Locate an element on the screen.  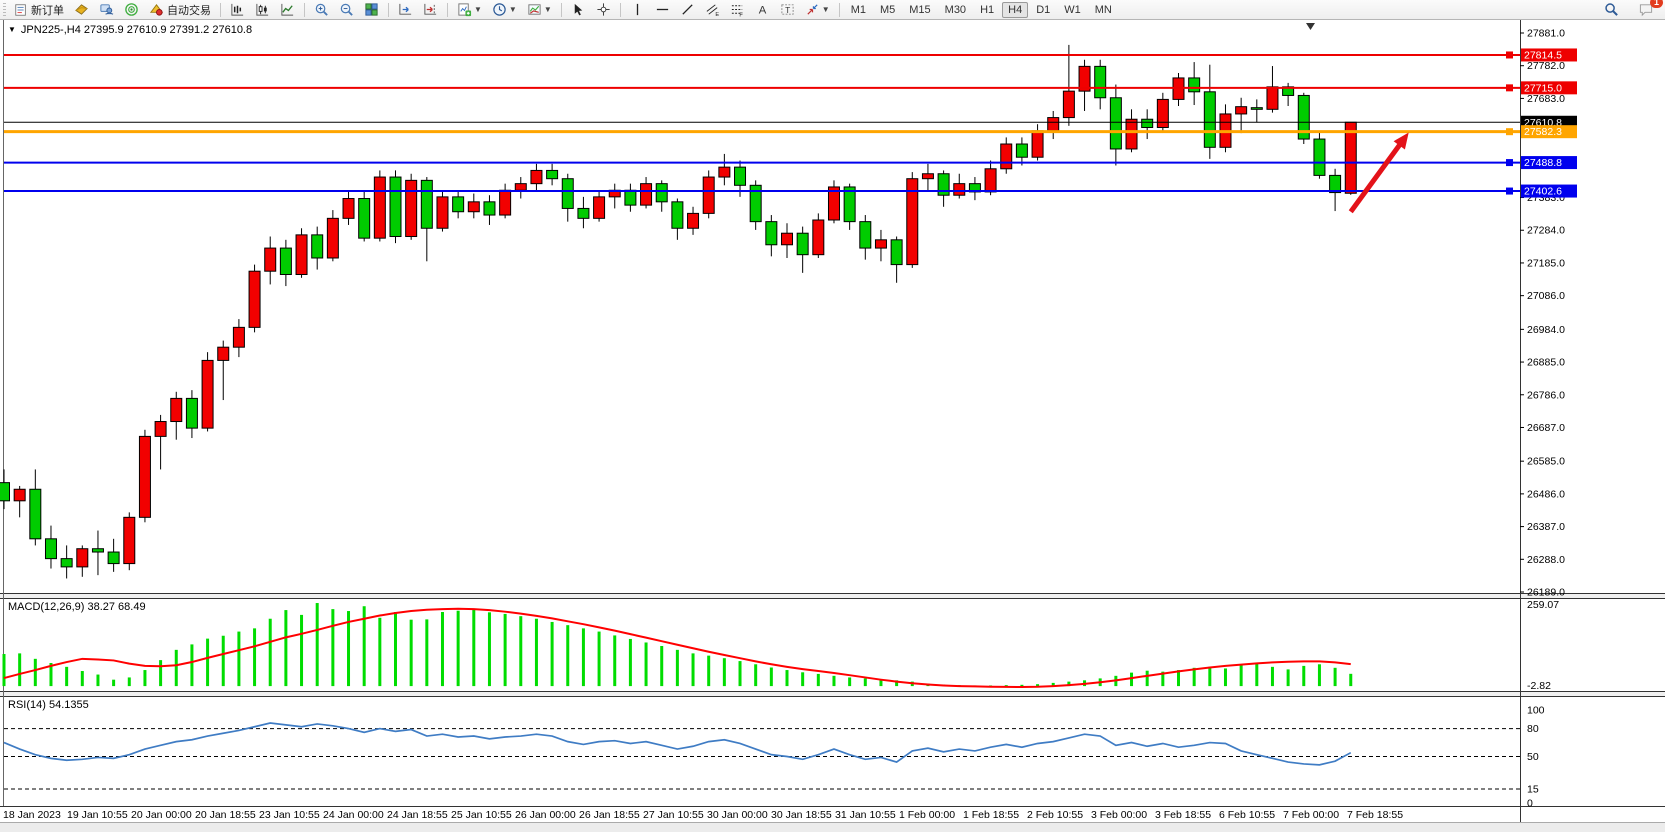
search-icon is located at coordinates (1611, 9).